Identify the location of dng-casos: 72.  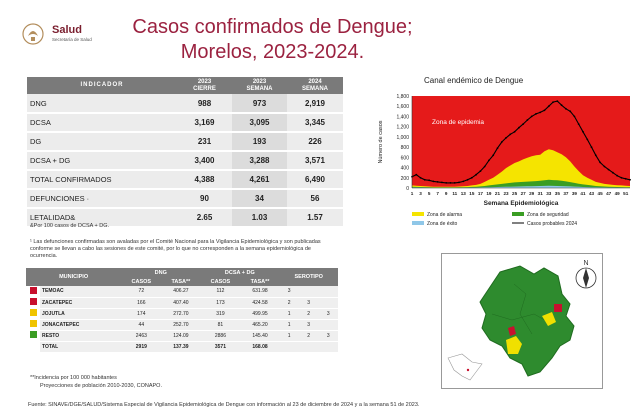
(141, 292).